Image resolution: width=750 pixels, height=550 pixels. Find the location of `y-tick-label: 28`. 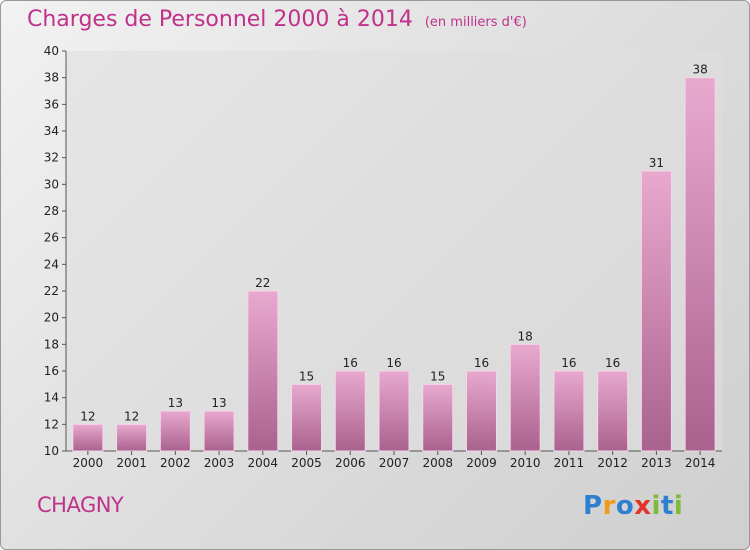

y-tick-label: 28 is located at coordinates (51, 211).